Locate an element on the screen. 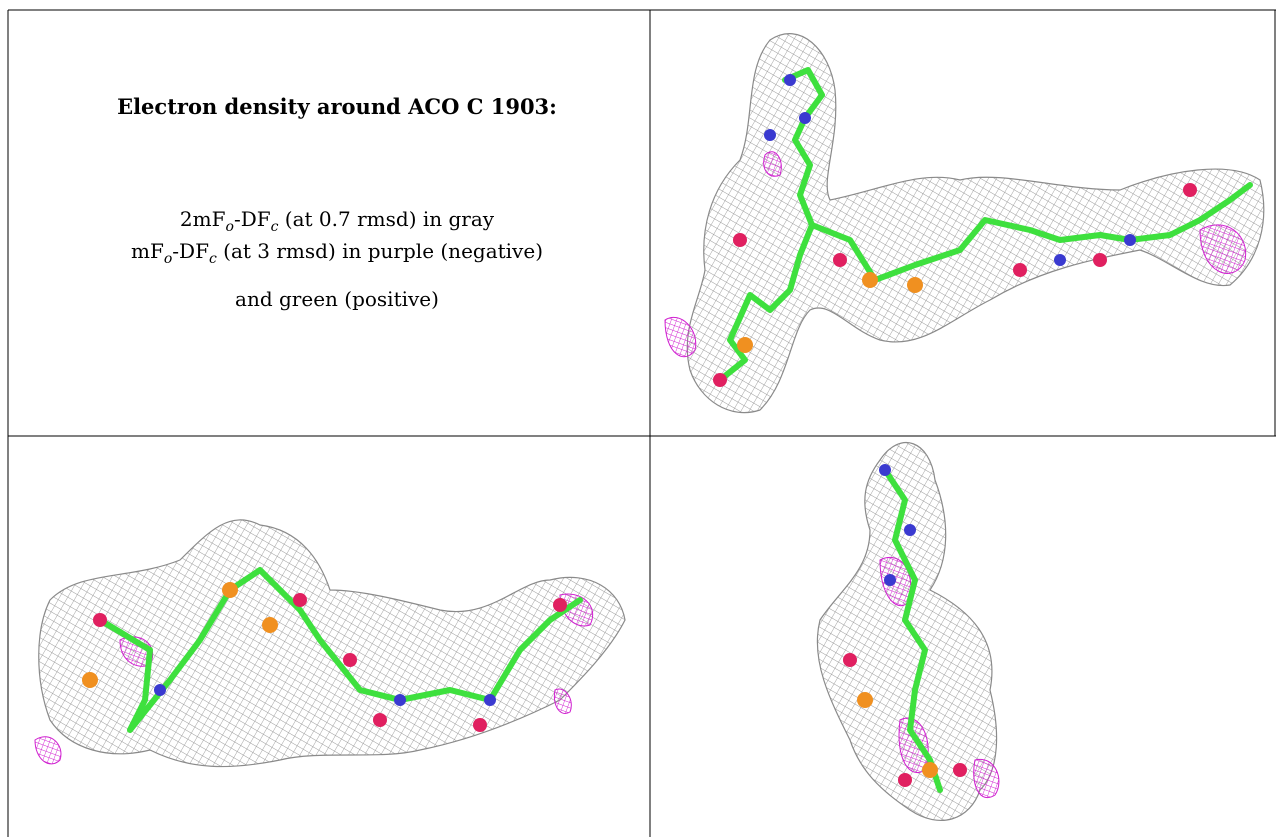 This screenshot has width=1276, height=837. text-part: and green (positive) is located at coordinates (337, 299).